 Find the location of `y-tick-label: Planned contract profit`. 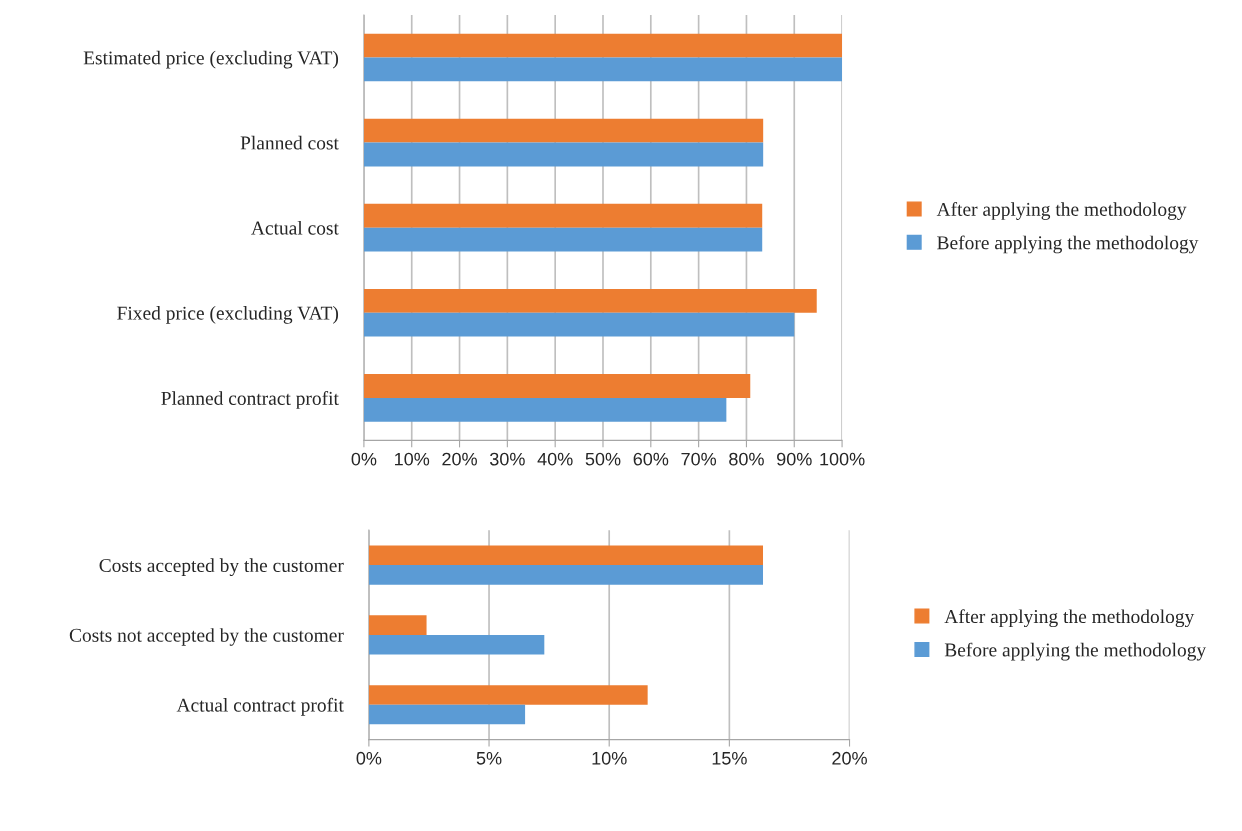

y-tick-label: Planned contract profit is located at coordinates (250, 400).